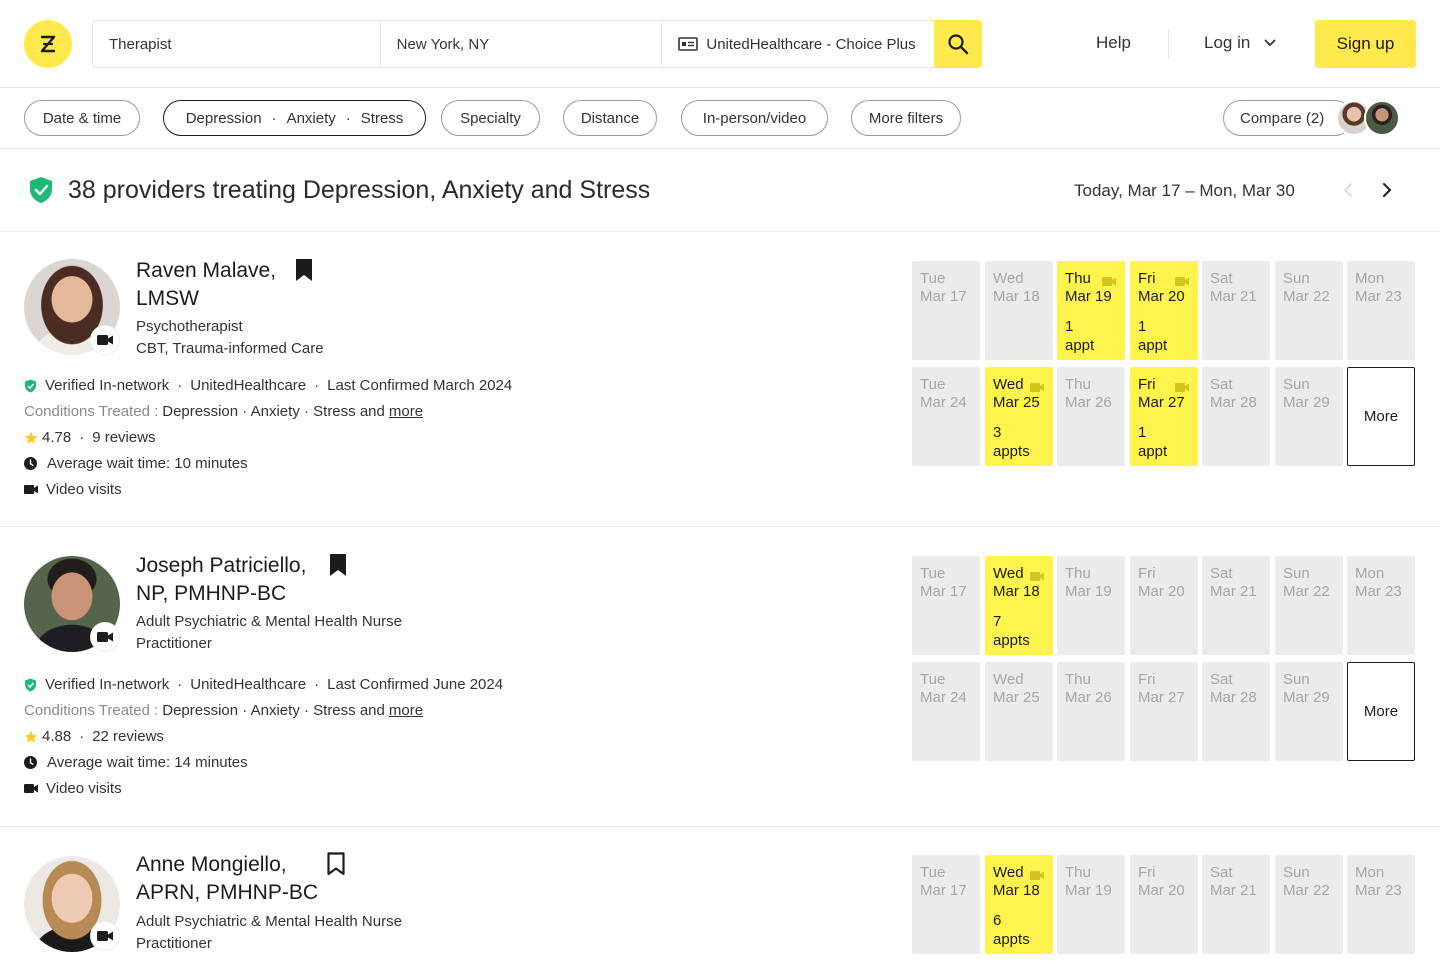 The image size is (1440, 963). Describe the element at coordinates (221, 580) in the screenshot. I see `provider-name: Joseph Patriciello, NP, PMHNP-BC` at that location.